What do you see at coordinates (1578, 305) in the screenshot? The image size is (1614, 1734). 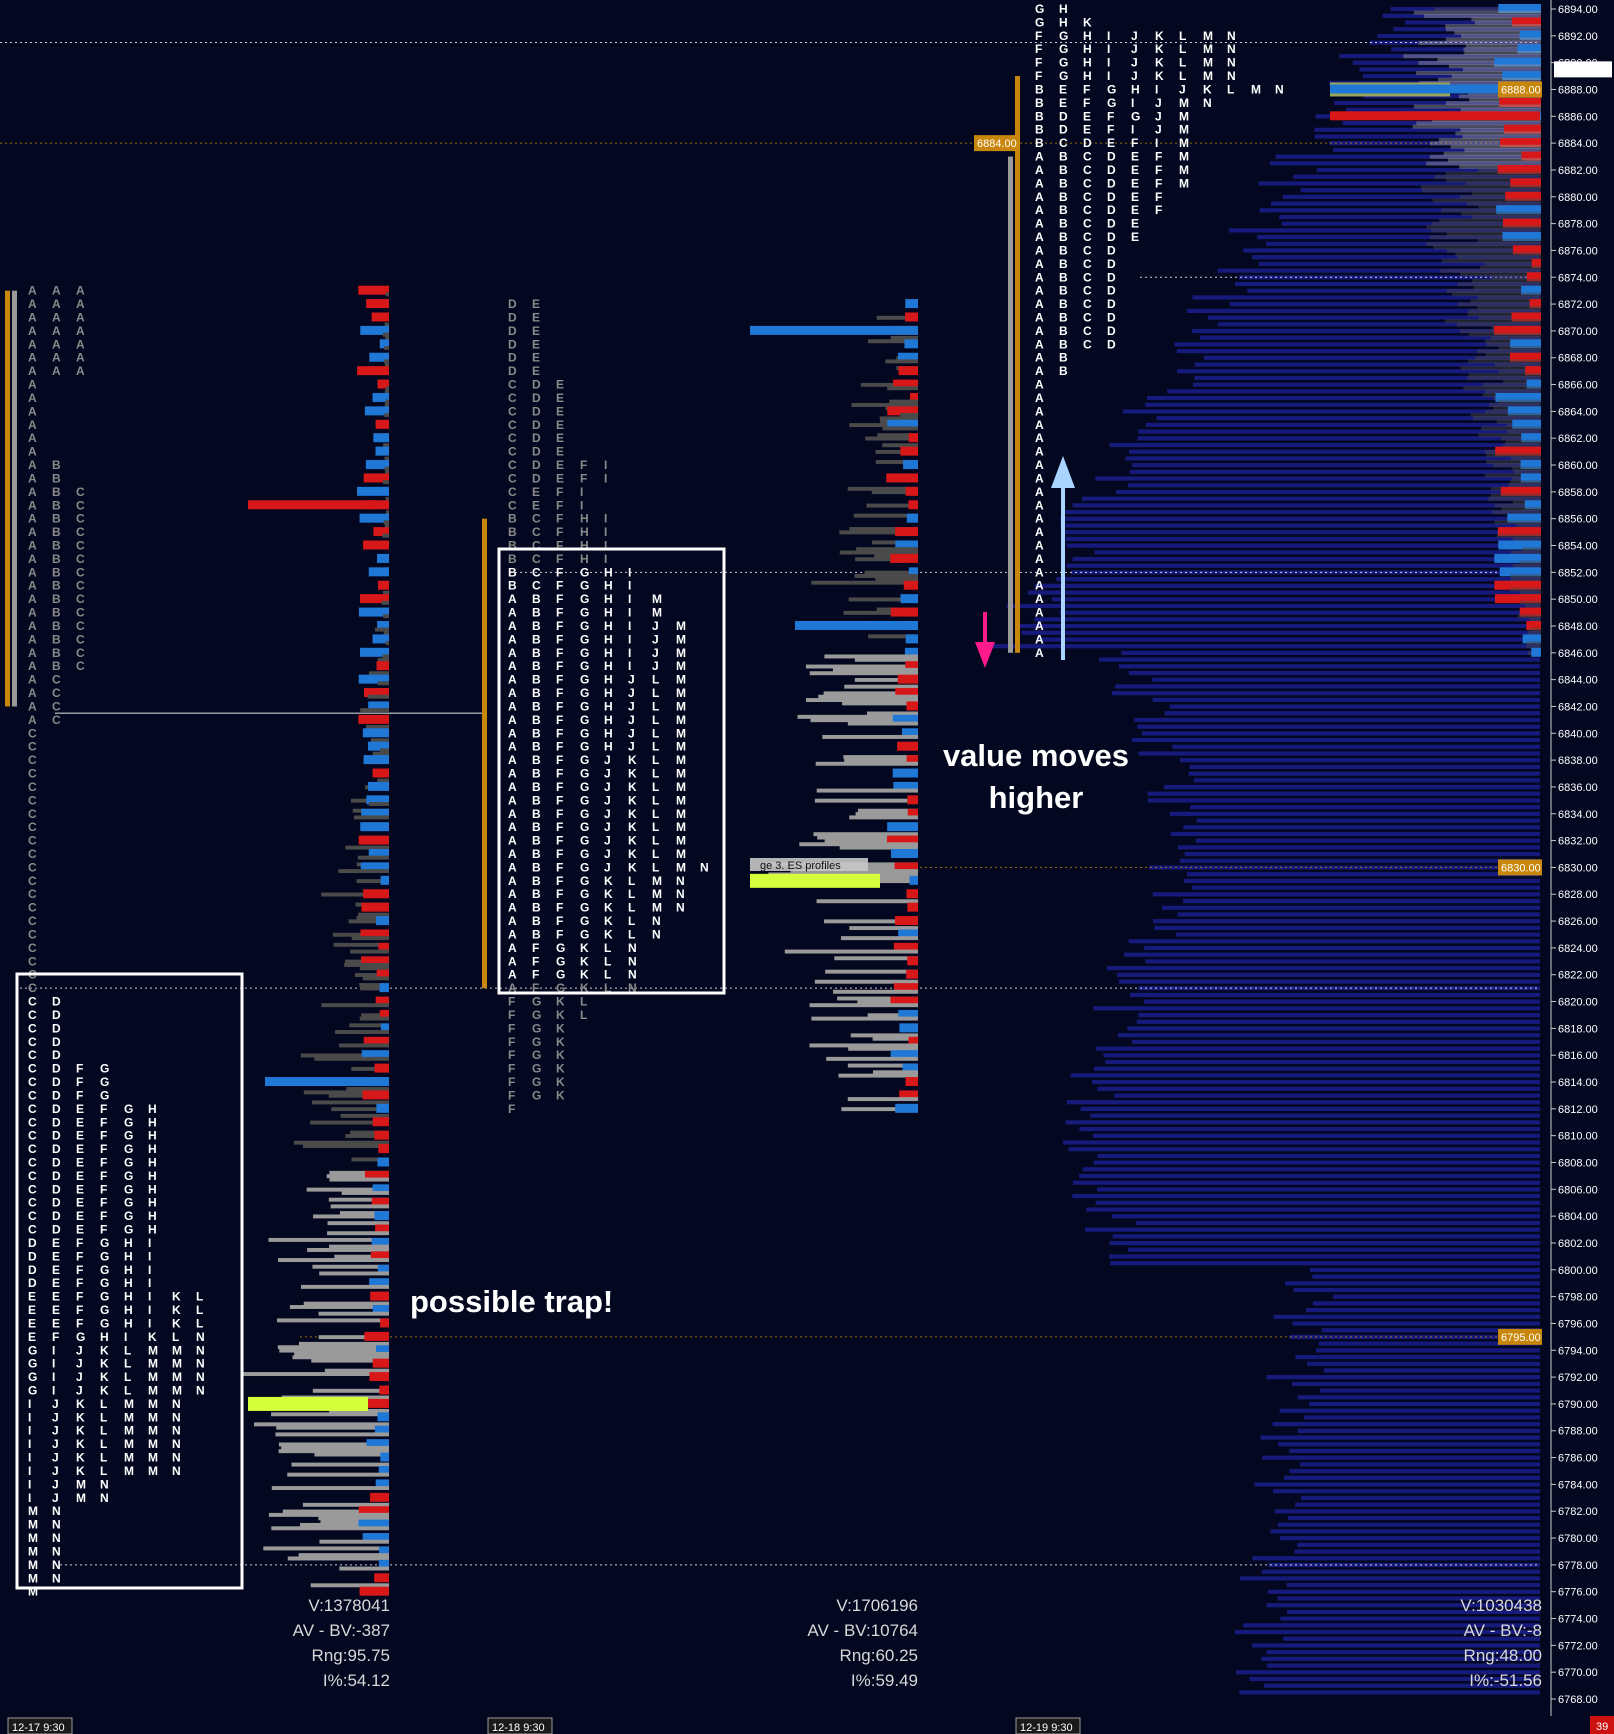 I see `price-tick-label: 6872.00` at bounding box center [1578, 305].